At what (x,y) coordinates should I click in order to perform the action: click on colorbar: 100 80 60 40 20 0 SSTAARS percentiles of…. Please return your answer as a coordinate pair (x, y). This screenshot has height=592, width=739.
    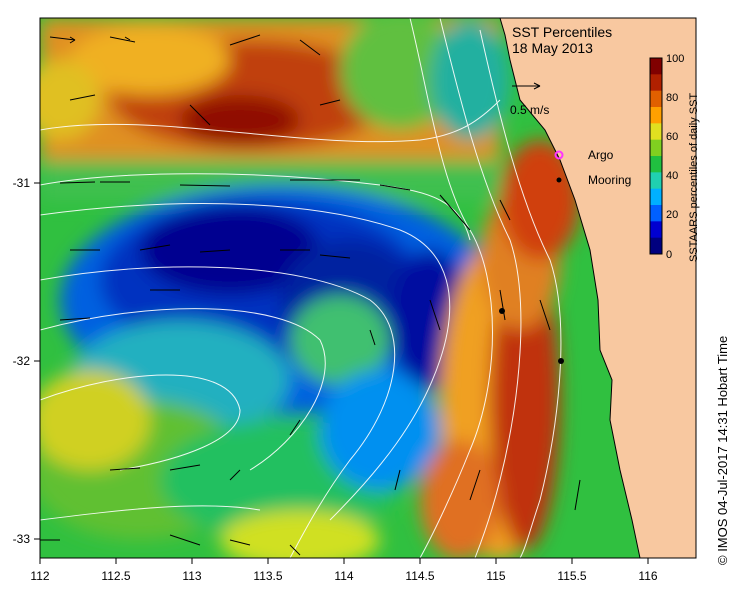
    Looking at the image, I should click on (674, 157).